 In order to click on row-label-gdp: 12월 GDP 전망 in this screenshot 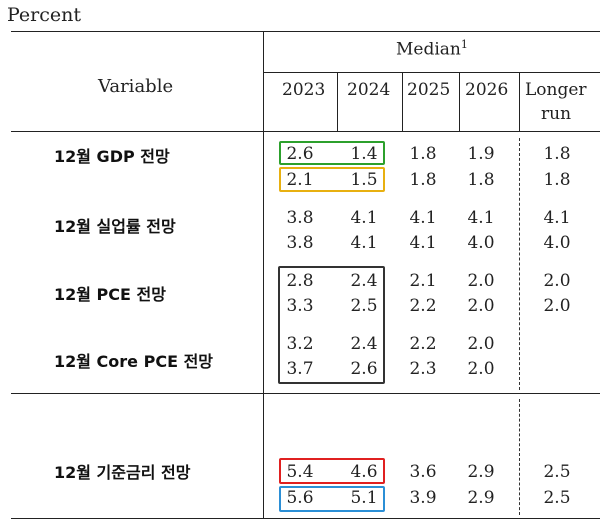, I will do `click(112, 156)`.